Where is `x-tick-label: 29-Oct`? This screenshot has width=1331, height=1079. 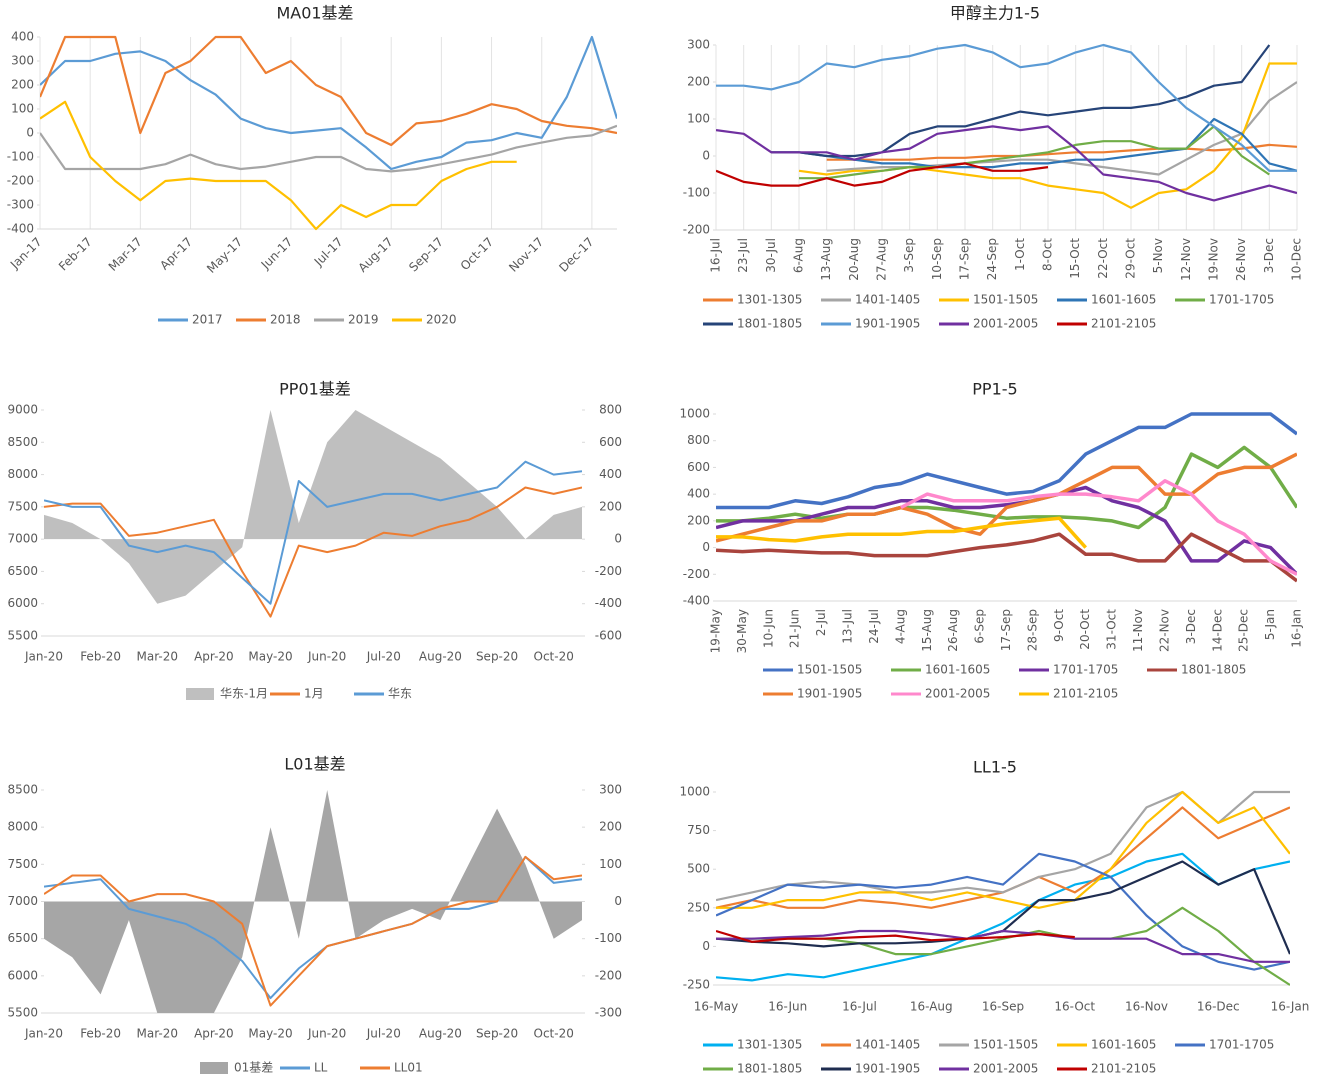 x-tick-label: 29-Oct is located at coordinates (1131, 258).